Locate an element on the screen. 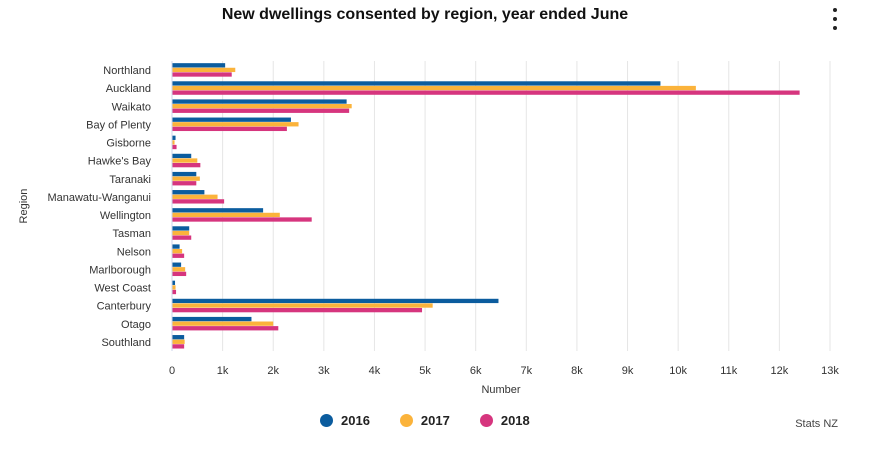  bar-2016-marlborough is located at coordinates (177, 264).